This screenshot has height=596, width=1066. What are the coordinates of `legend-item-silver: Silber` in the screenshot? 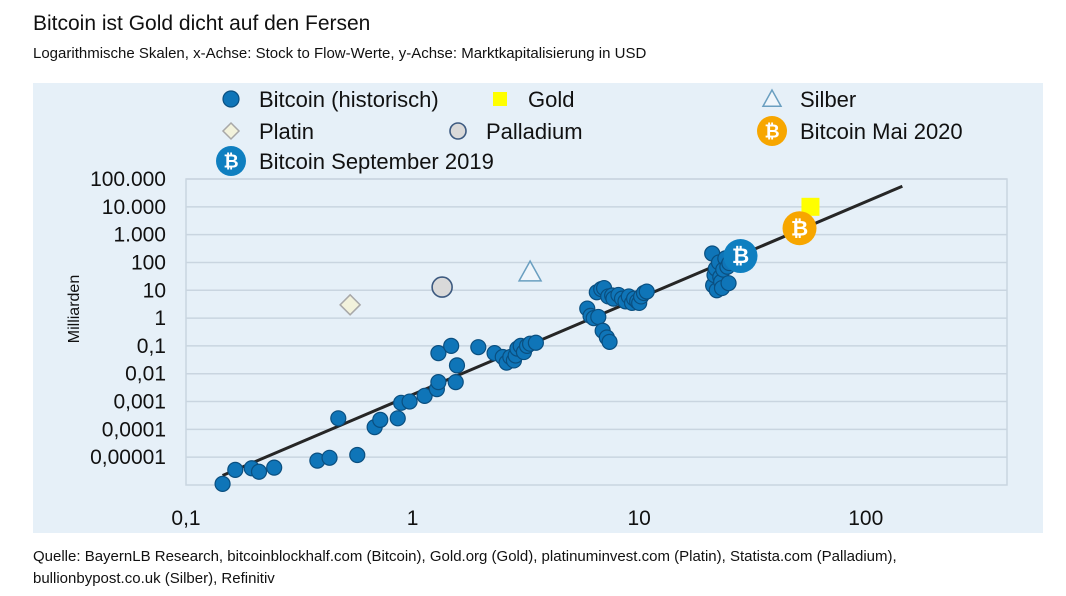 It's located at (808, 99).